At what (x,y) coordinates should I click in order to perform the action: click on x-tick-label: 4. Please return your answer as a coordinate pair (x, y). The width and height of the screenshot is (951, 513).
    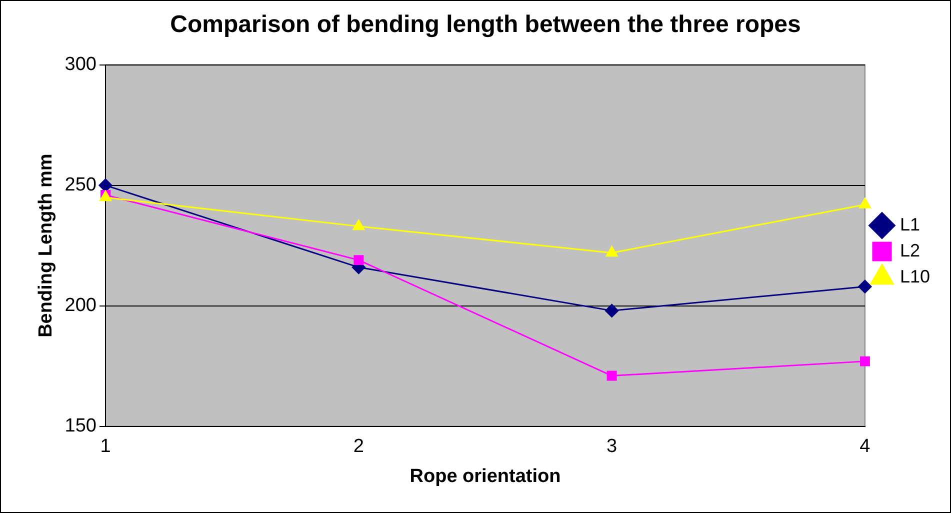
    Looking at the image, I should click on (865, 447).